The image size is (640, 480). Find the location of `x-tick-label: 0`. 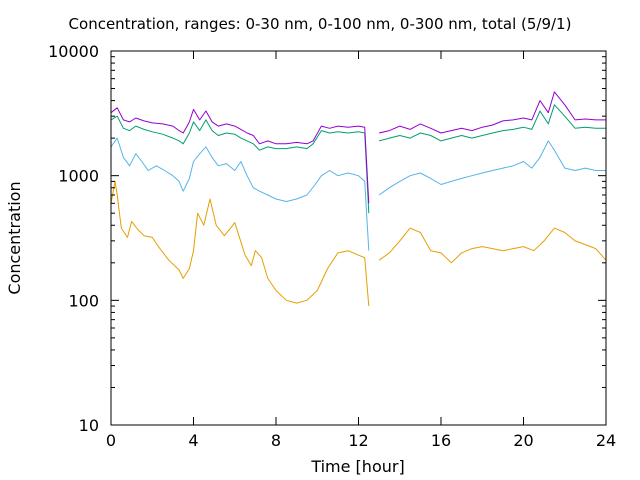

x-tick-label: 0 is located at coordinates (111, 440).